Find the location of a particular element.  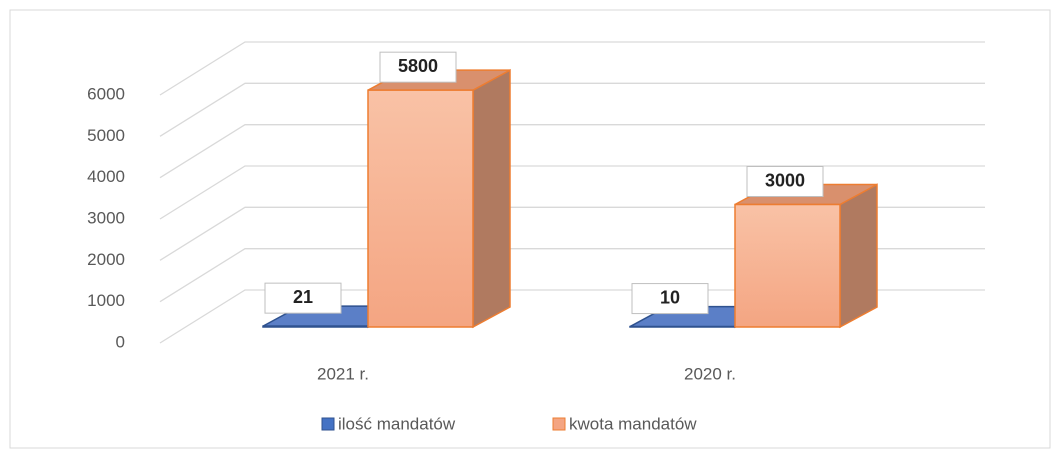

y-tick-label: 3000 is located at coordinates (106, 217).